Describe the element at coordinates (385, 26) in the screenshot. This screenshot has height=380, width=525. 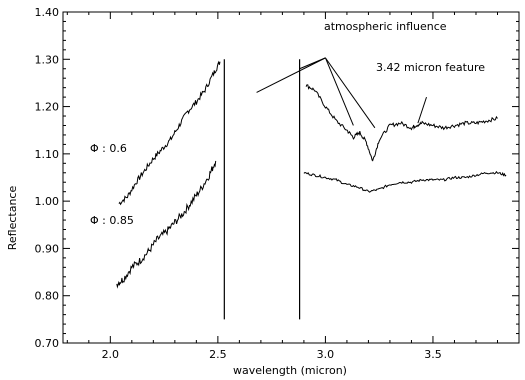
I see `atmospheric-influence-label: atmospheric influence` at that location.